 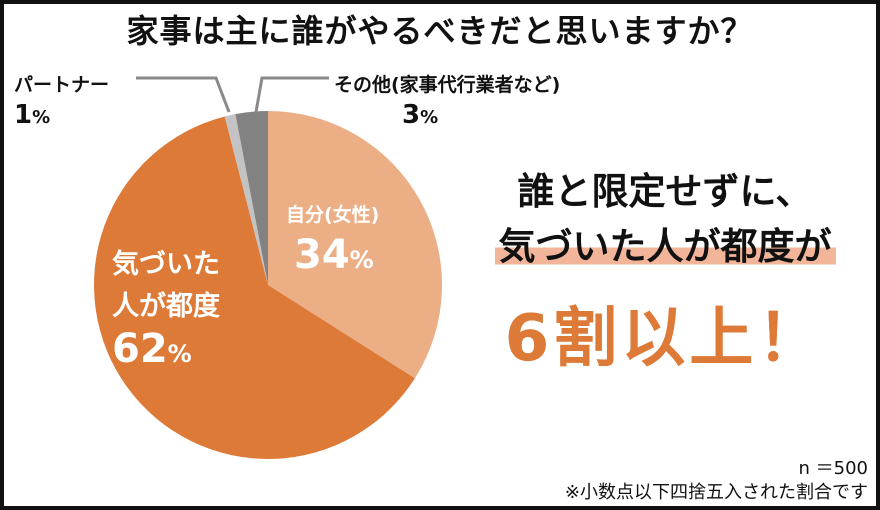 What do you see at coordinates (152, 349) in the screenshot?
I see `aware-slice-percent: 62%` at bounding box center [152, 349].